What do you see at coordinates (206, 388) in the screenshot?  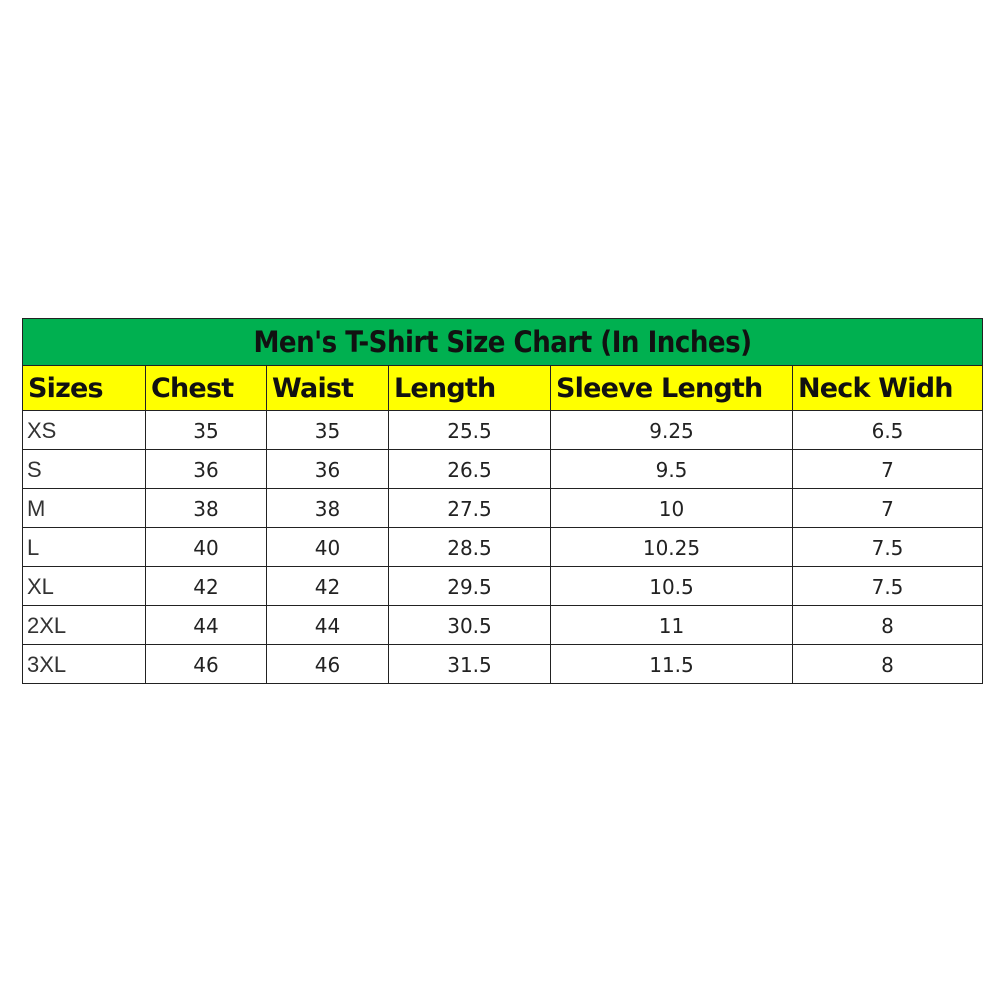 I see `header-chest: Chest` at bounding box center [206, 388].